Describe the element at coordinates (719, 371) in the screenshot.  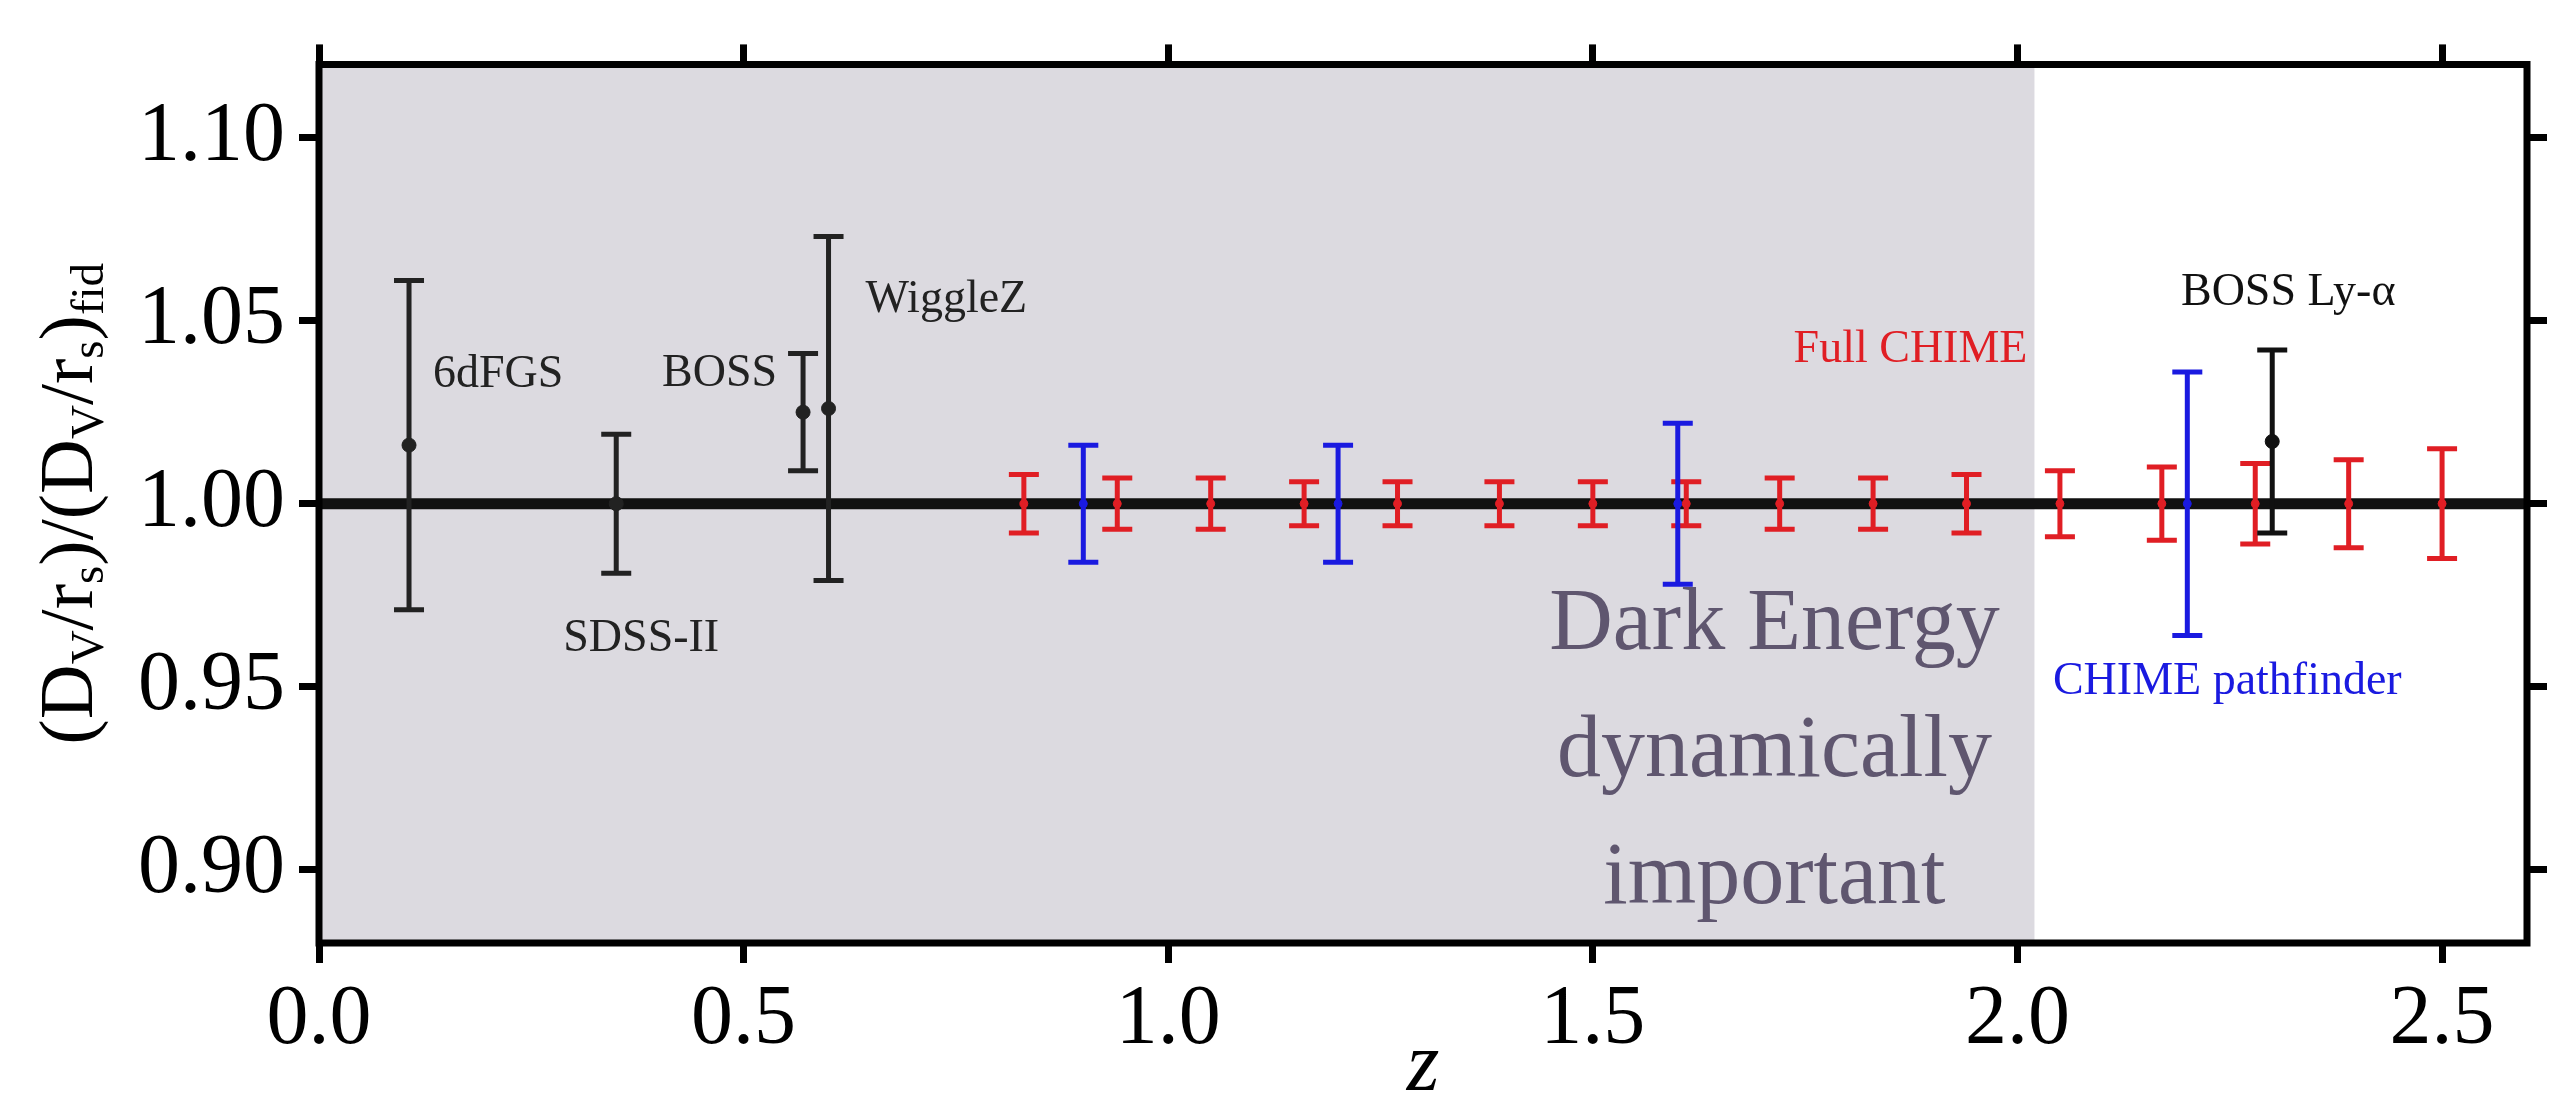
I see `series-label: BOSS` at that location.